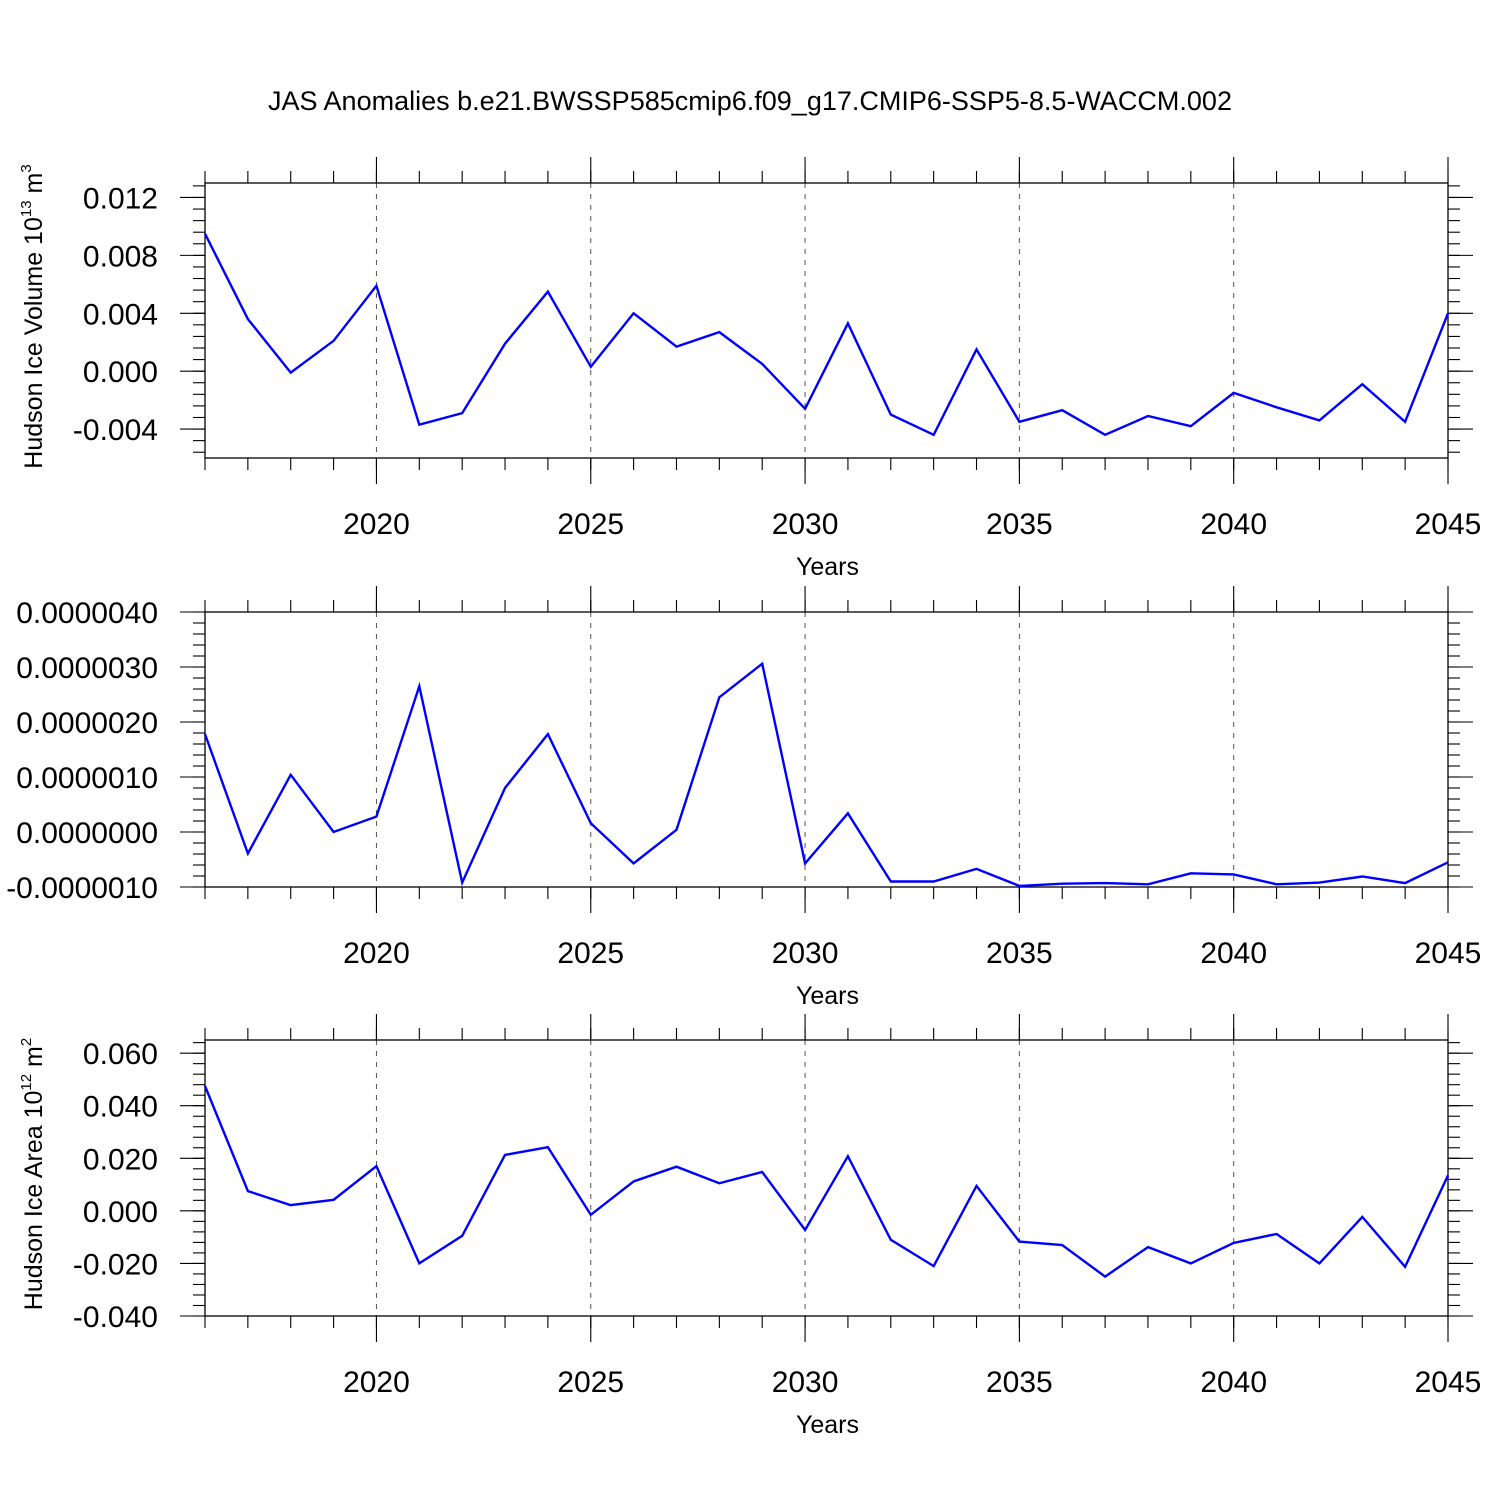 Image resolution: width=1500 pixels, height=1500 pixels. I want to click on y-tick-label: -0.004, so click(115, 430).